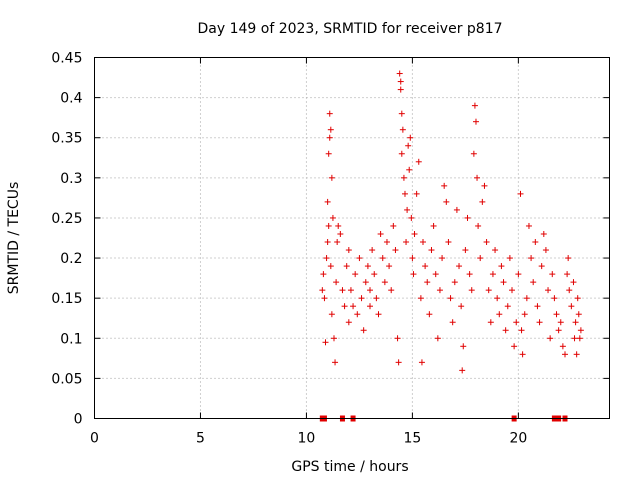 This screenshot has height=480, width=640. Describe the element at coordinates (66, 139) in the screenshot. I see `y-tick-label: 0.35` at that location.